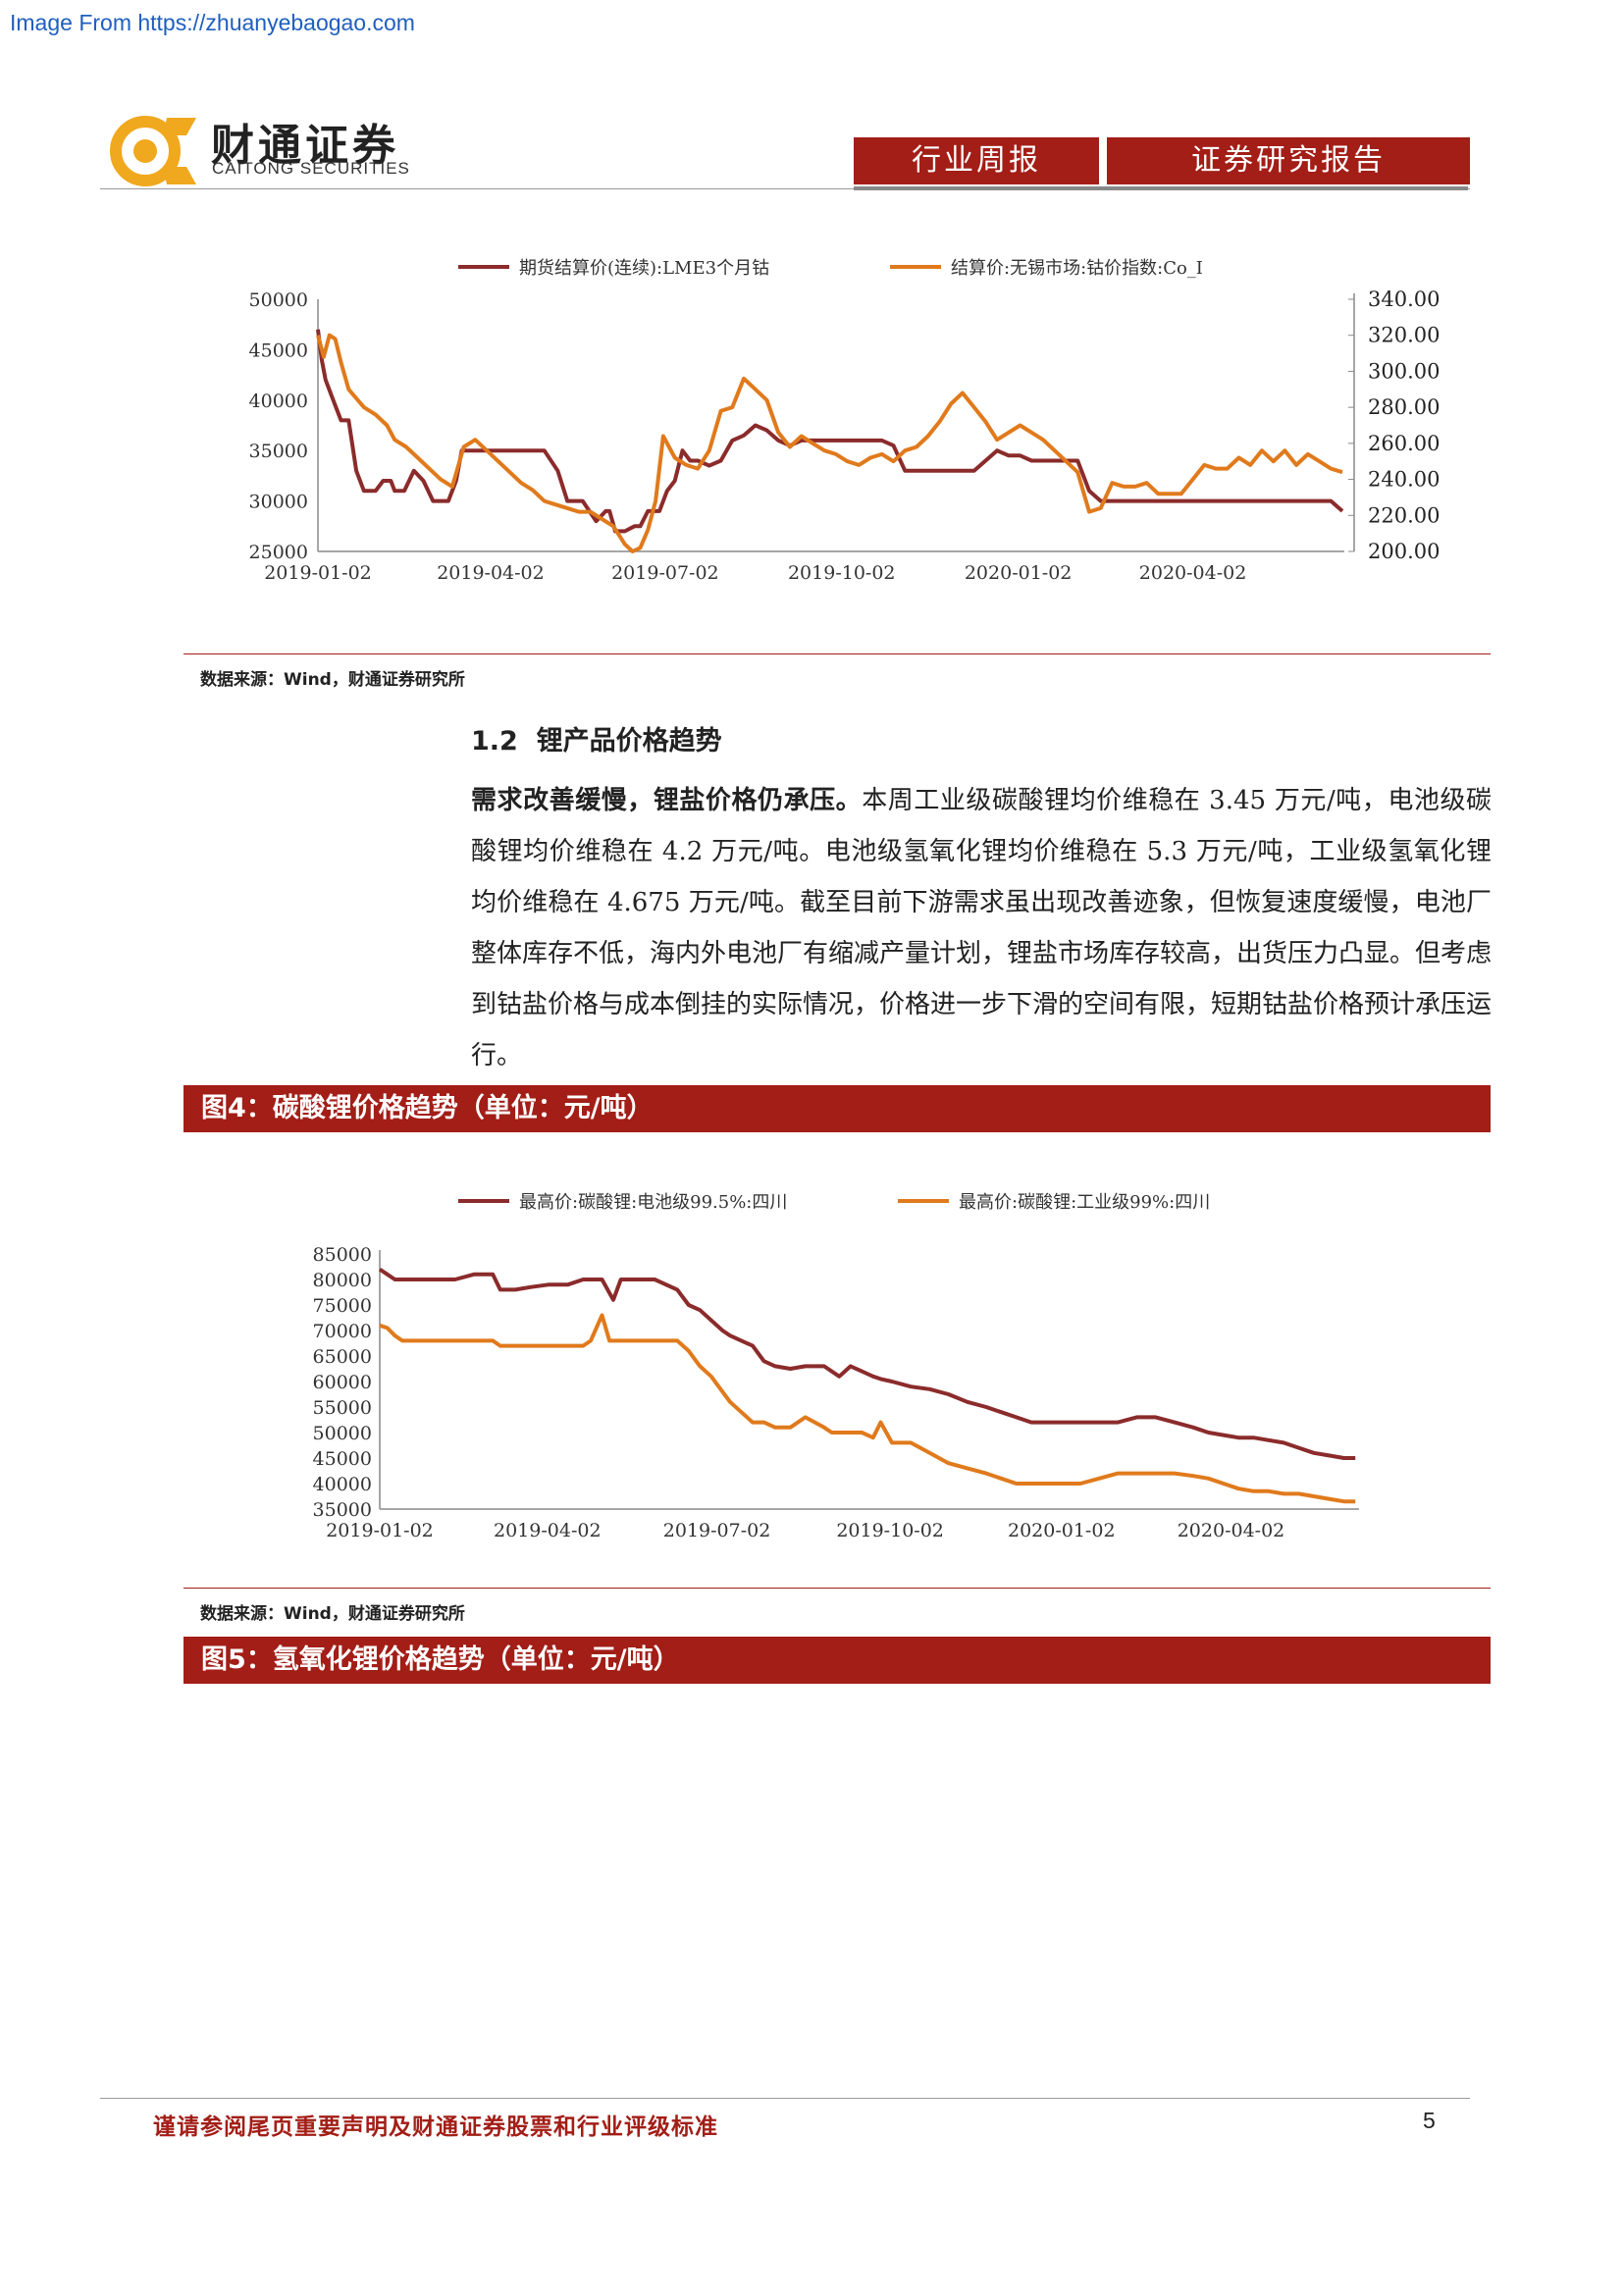  I want to click on chart1-source-note: 数据来源：Wind，财通证券研究所, so click(332, 680).